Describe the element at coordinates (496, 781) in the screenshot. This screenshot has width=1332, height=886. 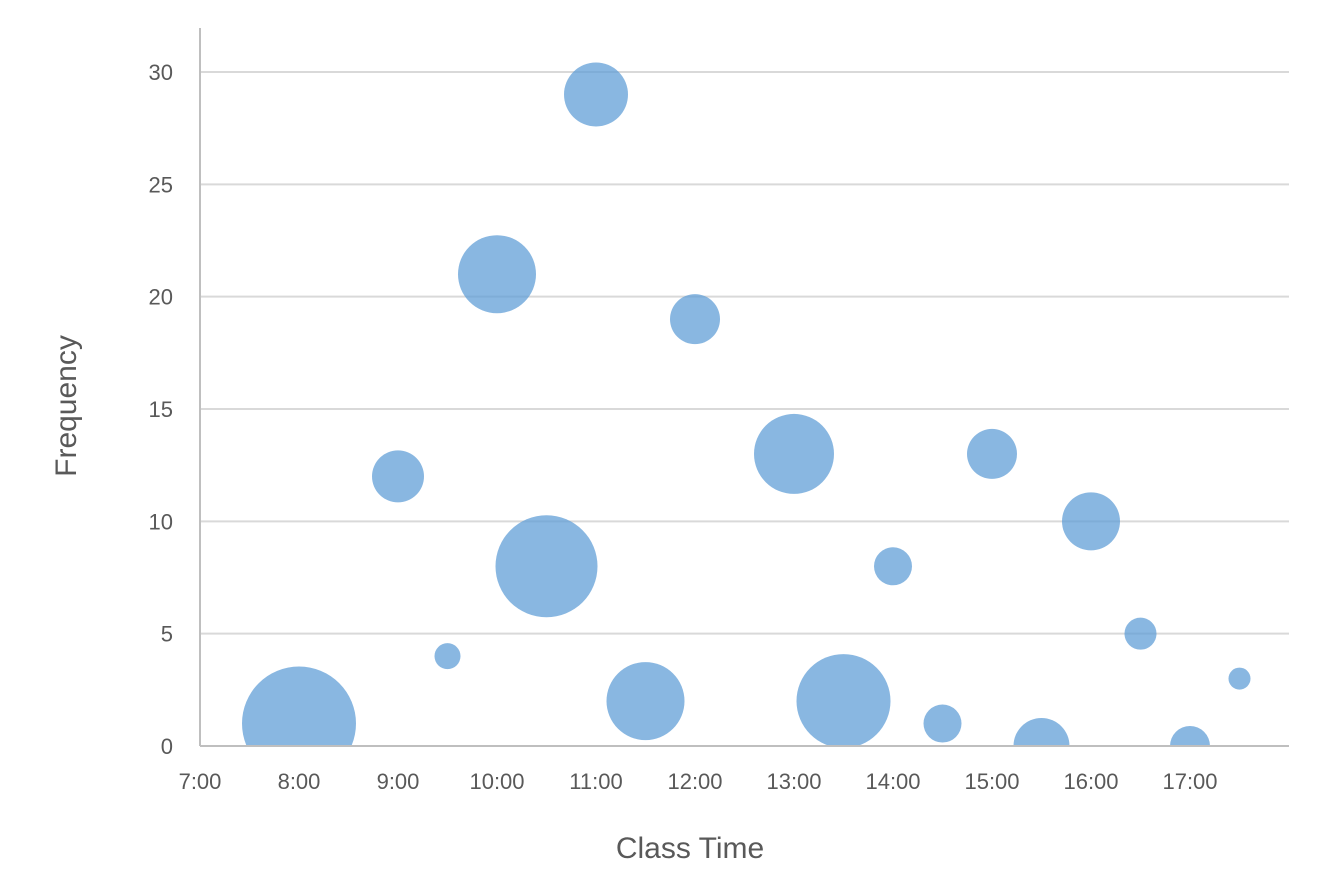
I see `x-tick-label: 10:00` at that location.